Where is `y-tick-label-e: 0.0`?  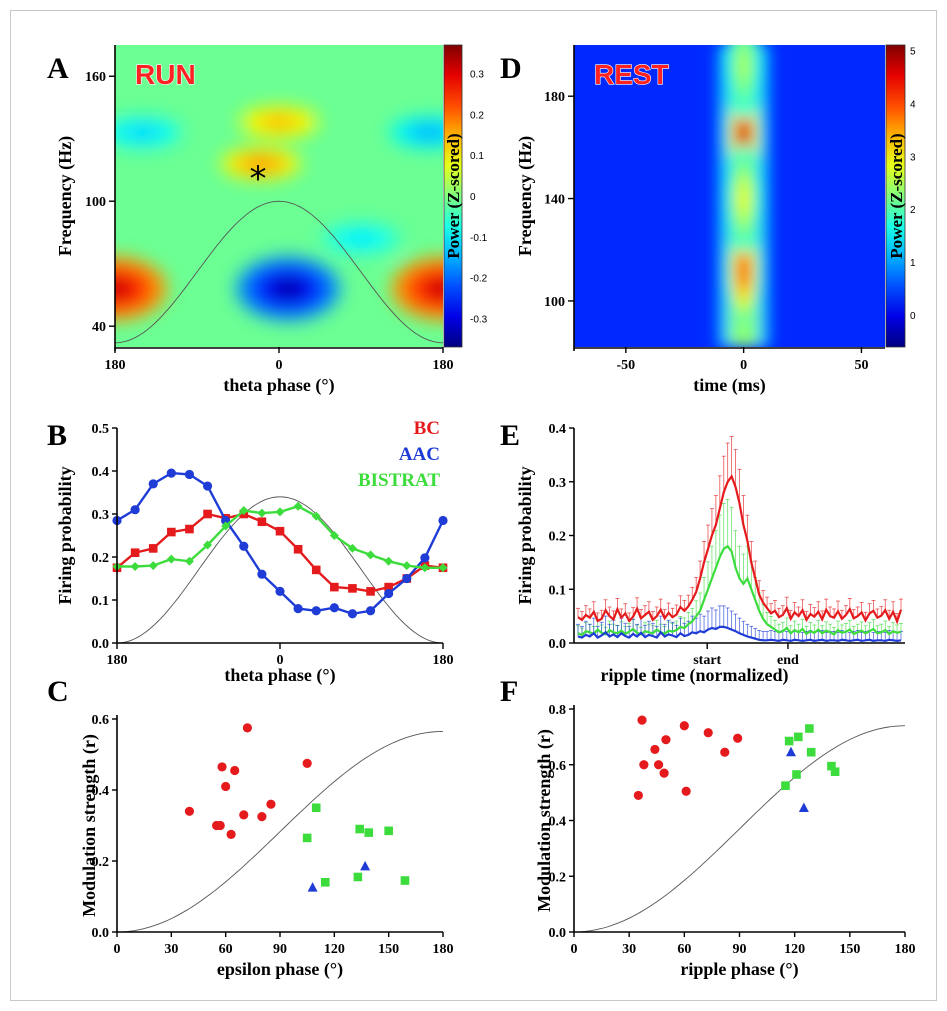
y-tick-label-e: 0.0 is located at coordinates (558, 644).